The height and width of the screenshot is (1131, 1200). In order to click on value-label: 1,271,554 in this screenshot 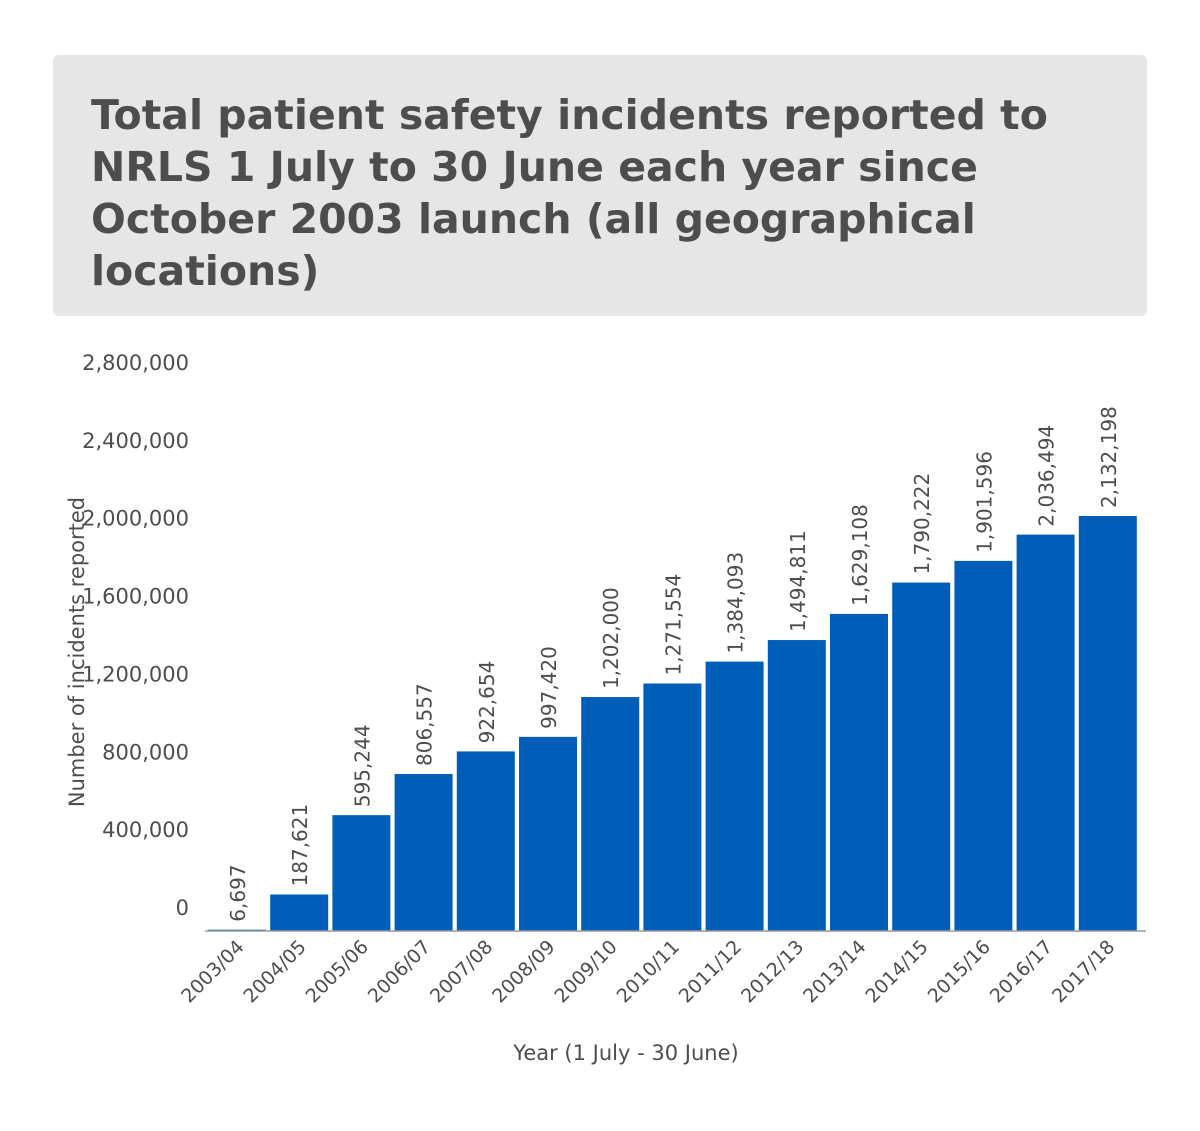, I will do `click(673, 625)`.